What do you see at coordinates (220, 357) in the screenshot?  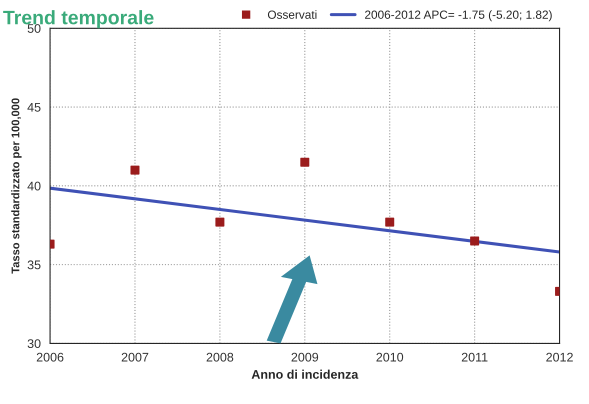 I see `x-tick-label: 2008` at bounding box center [220, 357].